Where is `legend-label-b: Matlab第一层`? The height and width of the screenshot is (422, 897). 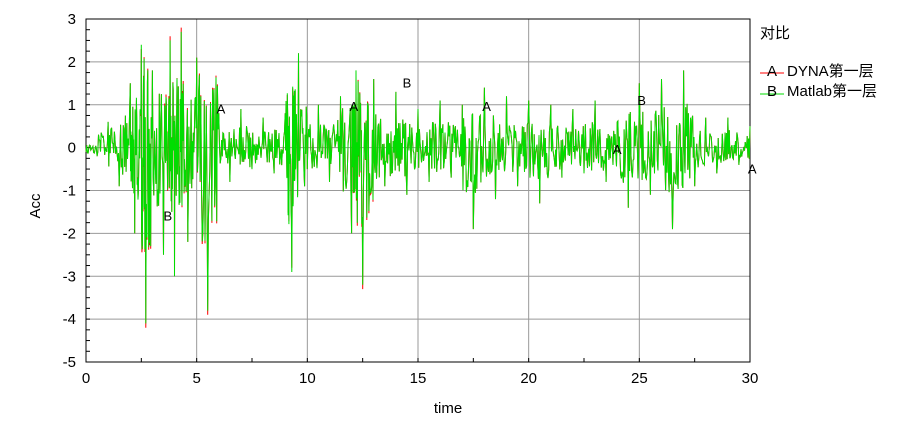
legend-label-b: Matlab第一层 is located at coordinates (832, 91).